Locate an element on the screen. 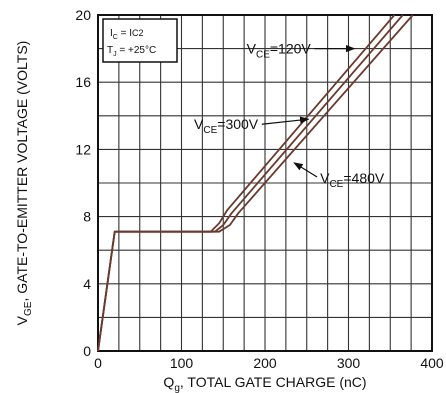 The width and height of the screenshot is (446, 393). legend-line-tj: TJ = +25°C is located at coordinates (131, 51).